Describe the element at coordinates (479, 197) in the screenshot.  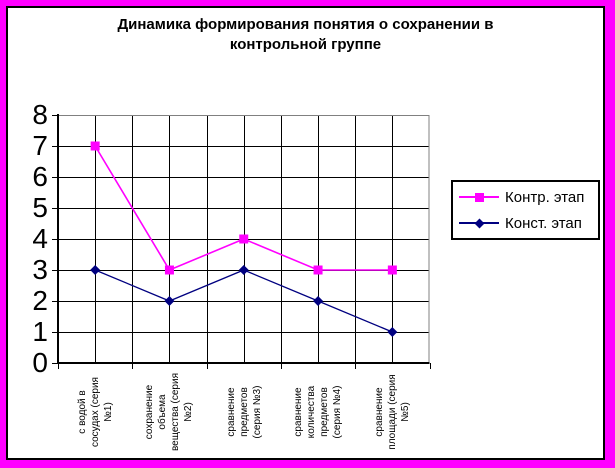
I see `kontr-series-marker-icon` at that location.